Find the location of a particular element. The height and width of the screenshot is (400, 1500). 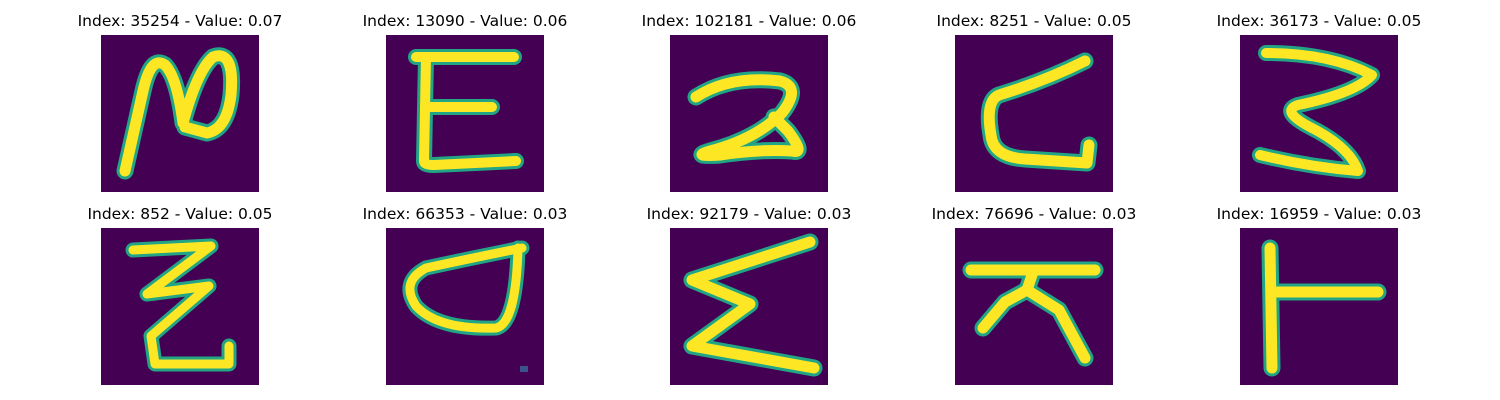

panel-title: Index: 66353 - Value: 0.03 is located at coordinates (465, 214).